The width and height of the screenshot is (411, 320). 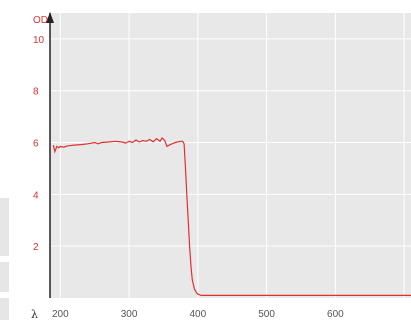 I want to click on y-tick-label: 4, so click(x=36, y=195).